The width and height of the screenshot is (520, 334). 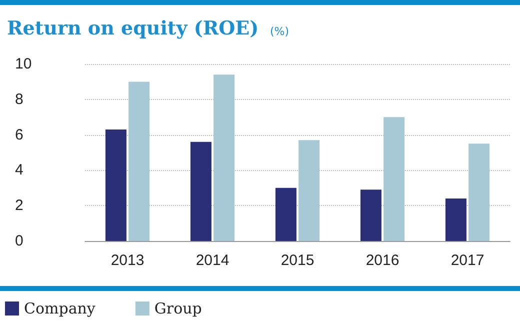 I want to click on x-tick-label: 2015, so click(x=297, y=260).